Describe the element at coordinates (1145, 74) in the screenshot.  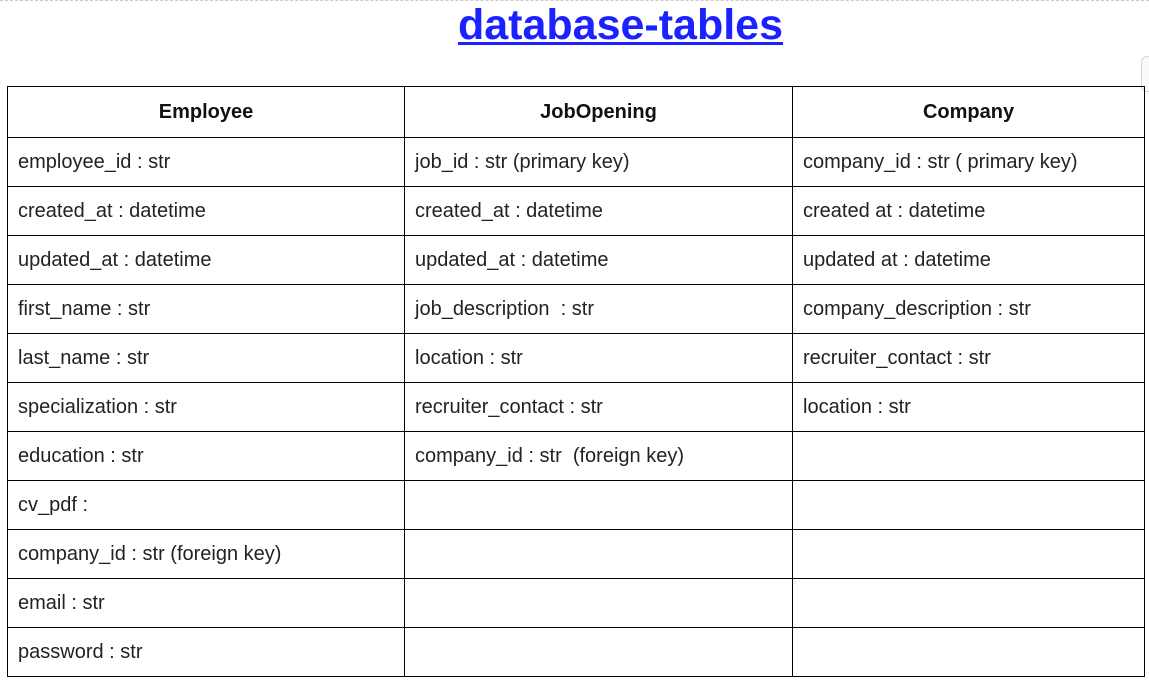
I see `side-panel-tab` at that location.